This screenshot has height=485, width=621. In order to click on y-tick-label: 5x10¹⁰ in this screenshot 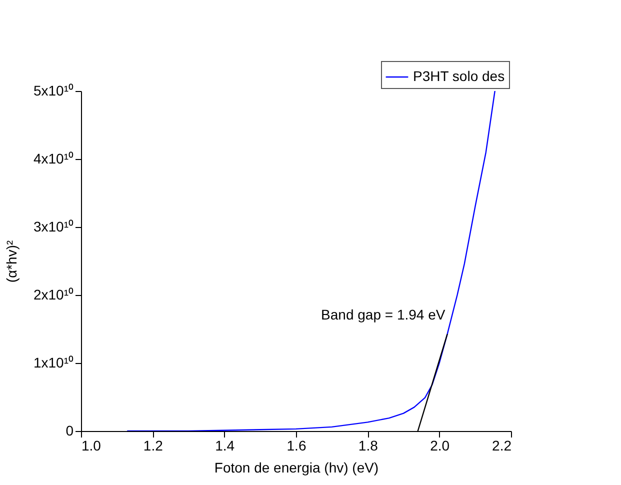, I will do `click(53, 90)`.